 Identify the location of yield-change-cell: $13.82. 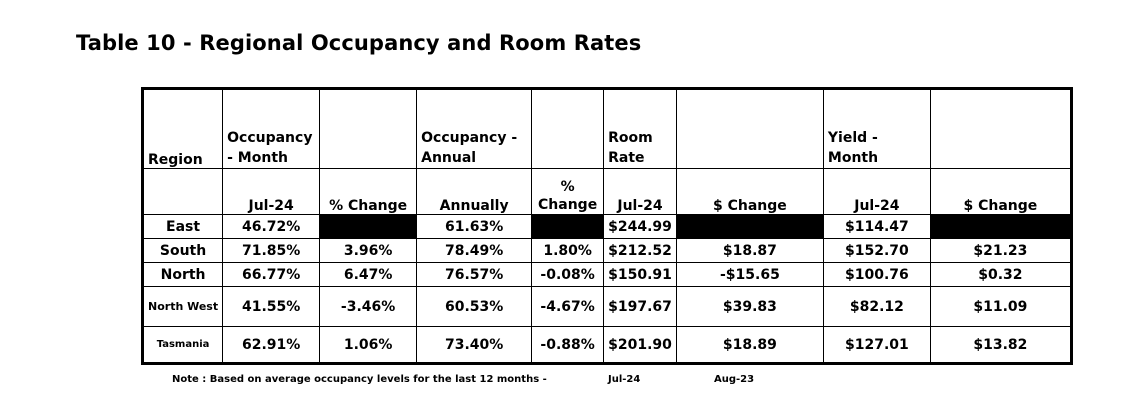
(1000, 345).